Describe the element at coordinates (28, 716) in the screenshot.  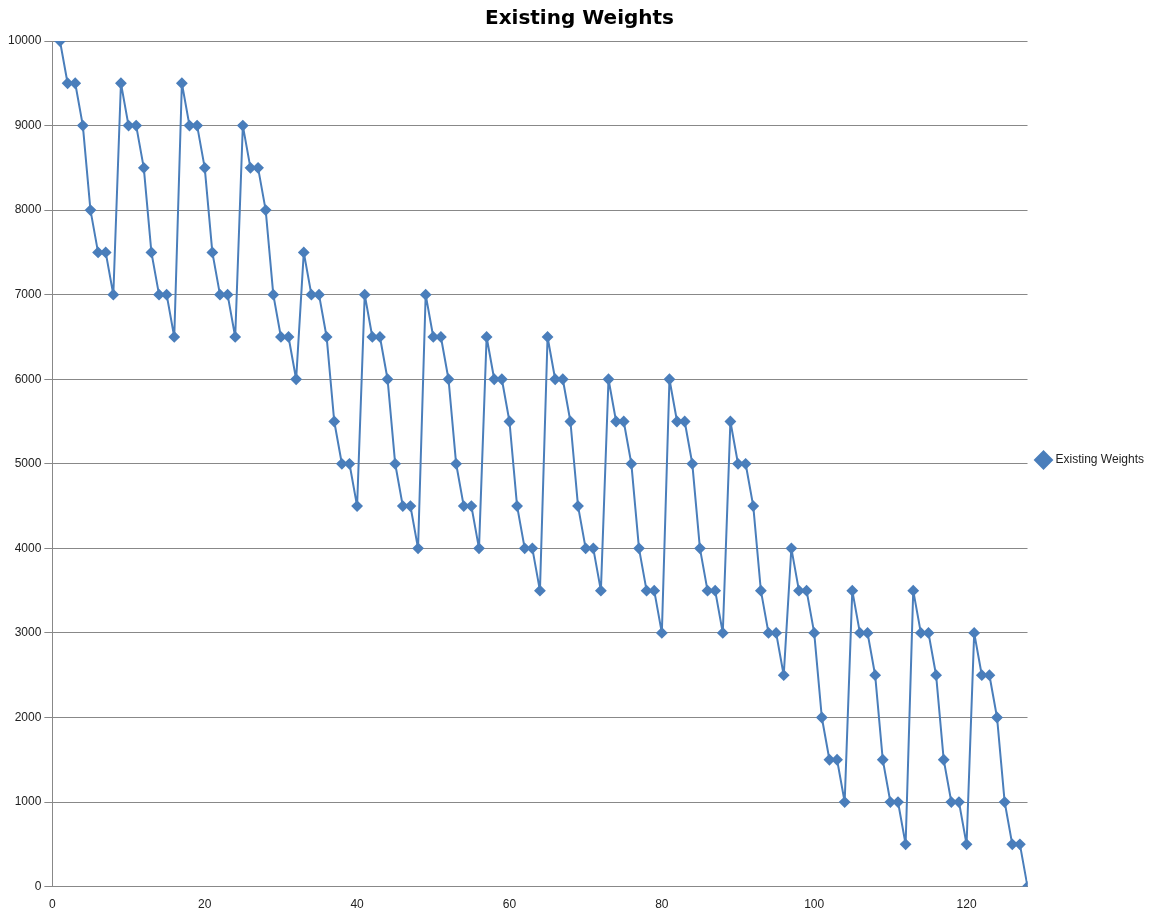
I see `y-tick-label: 2000` at that location.